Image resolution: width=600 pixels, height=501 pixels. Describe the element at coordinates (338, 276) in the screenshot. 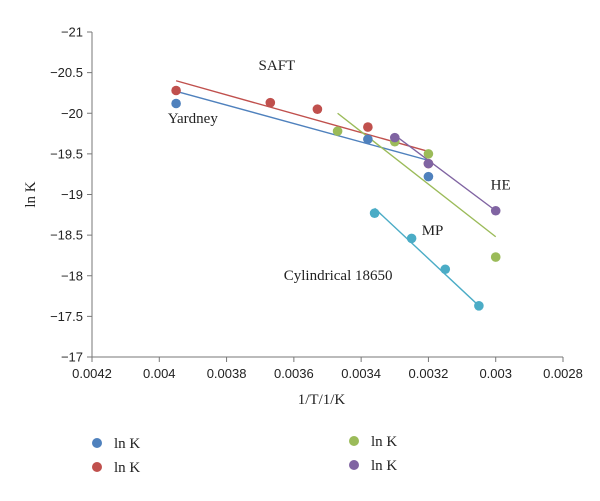

I see `annotation-label: Cylindrical 18650` at that location.